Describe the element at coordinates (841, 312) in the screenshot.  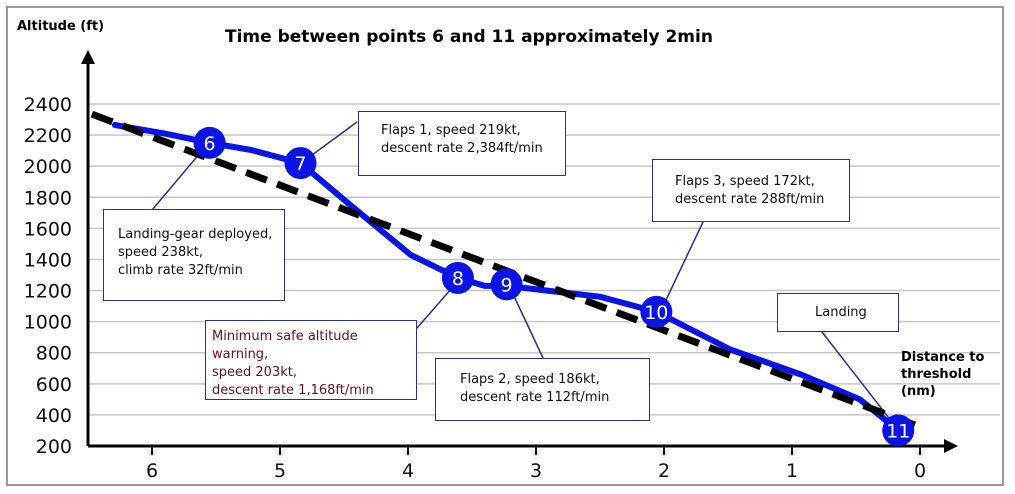
I see `annotation-line: Landing` at that location.